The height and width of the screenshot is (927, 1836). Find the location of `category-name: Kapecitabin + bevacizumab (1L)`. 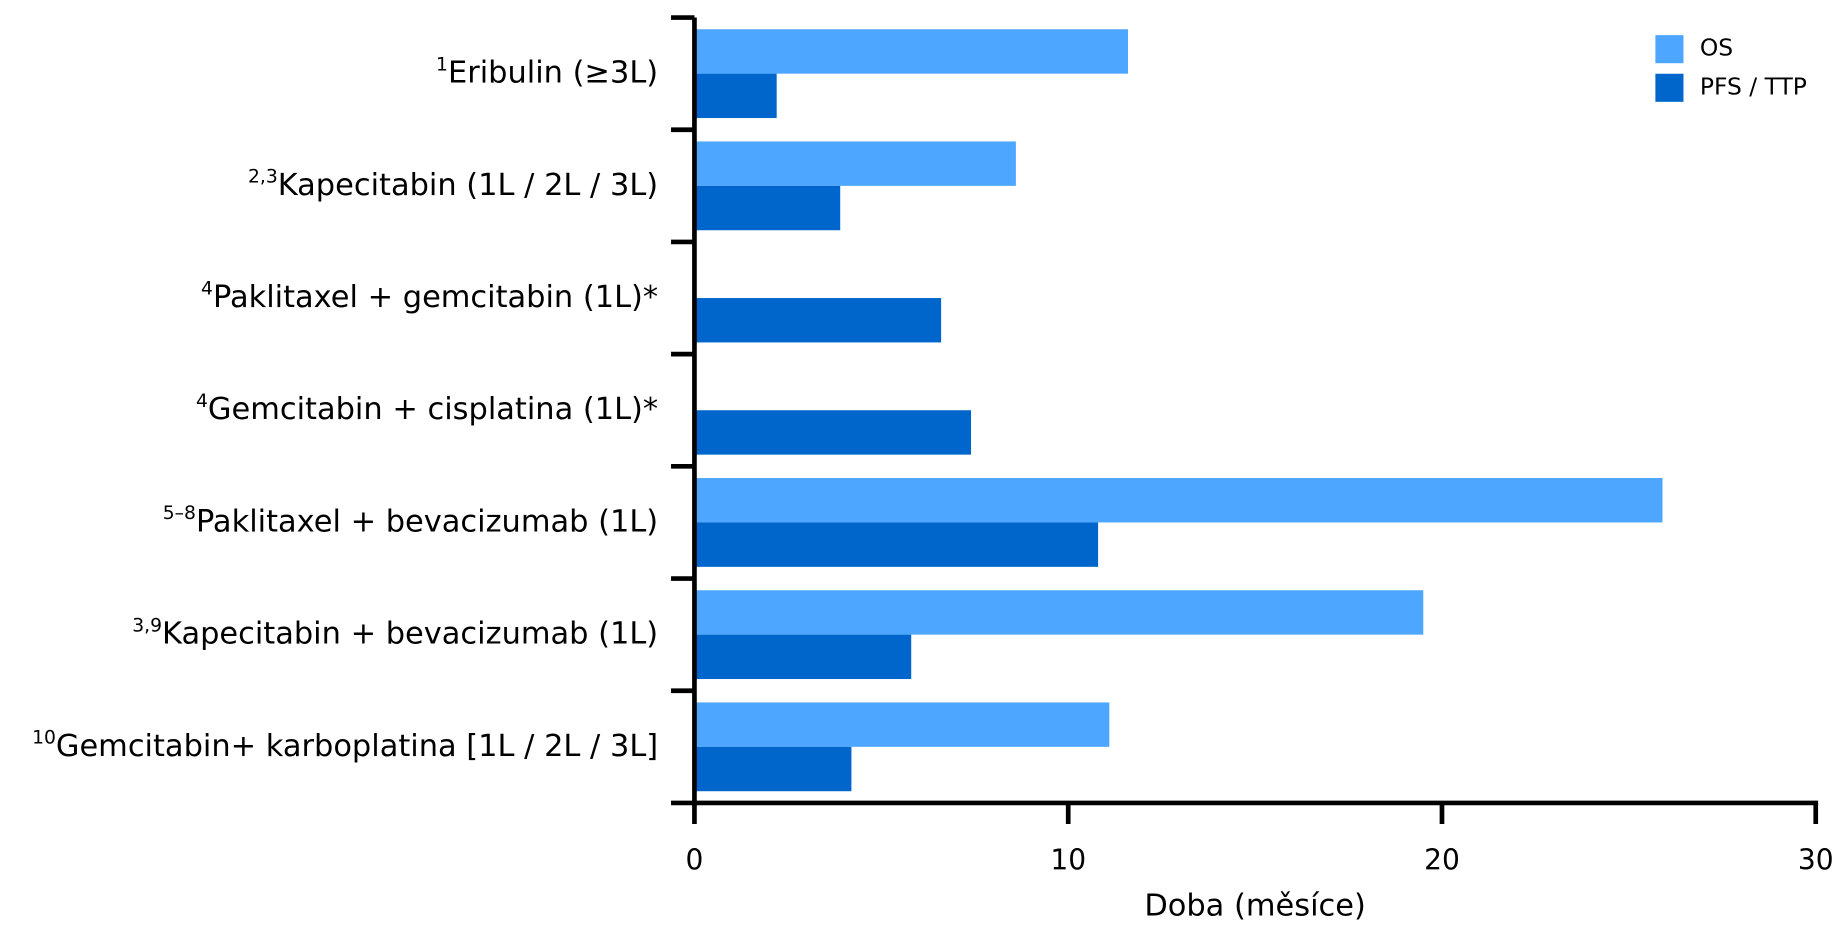

category-name: Kapecitabin + bevacizumab (1L) is located at coordinates (410, 633).